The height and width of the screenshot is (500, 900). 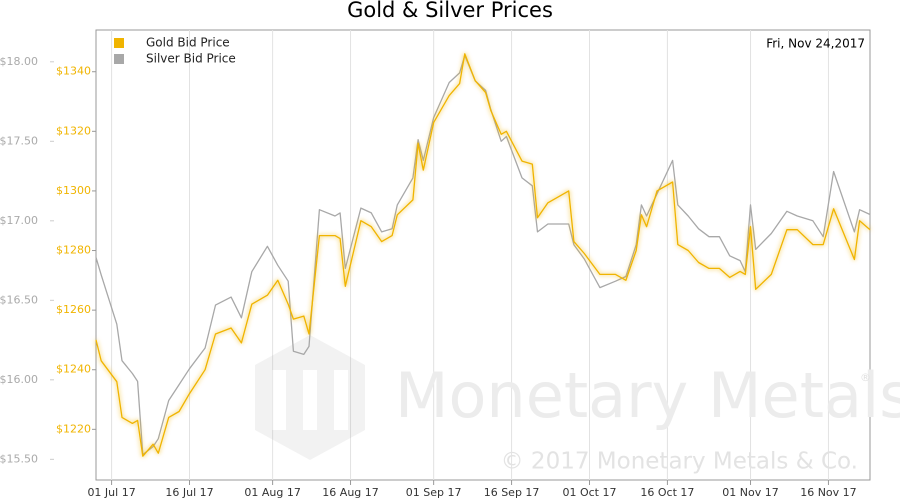 I want to click on x-tick-label: 01 Oct 17, so click(x=589, y=492).